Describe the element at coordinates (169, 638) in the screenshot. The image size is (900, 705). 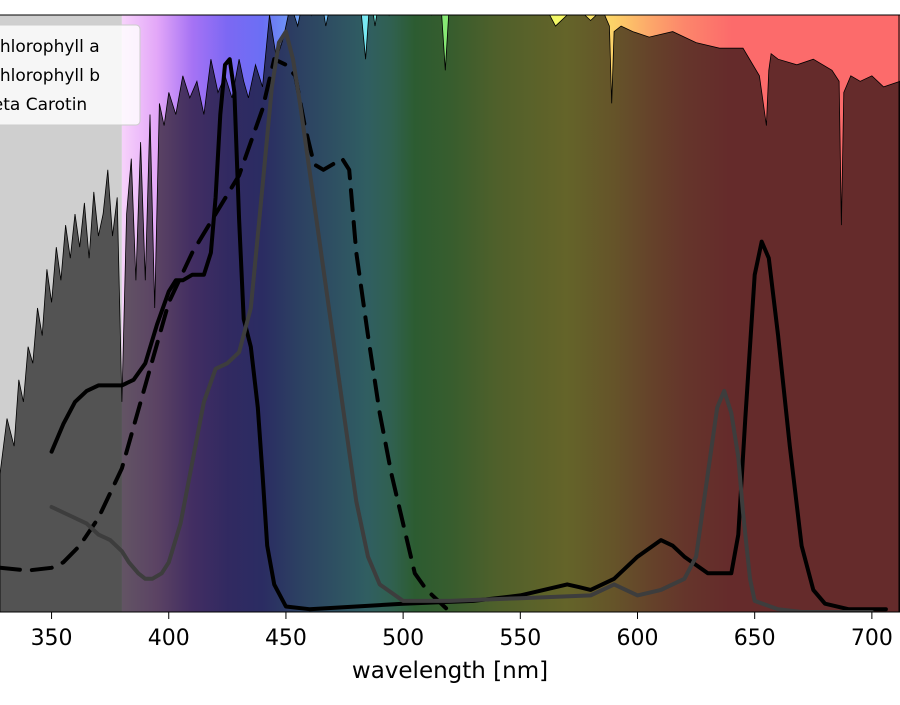
I see `x-tick-label: 400` at that location.